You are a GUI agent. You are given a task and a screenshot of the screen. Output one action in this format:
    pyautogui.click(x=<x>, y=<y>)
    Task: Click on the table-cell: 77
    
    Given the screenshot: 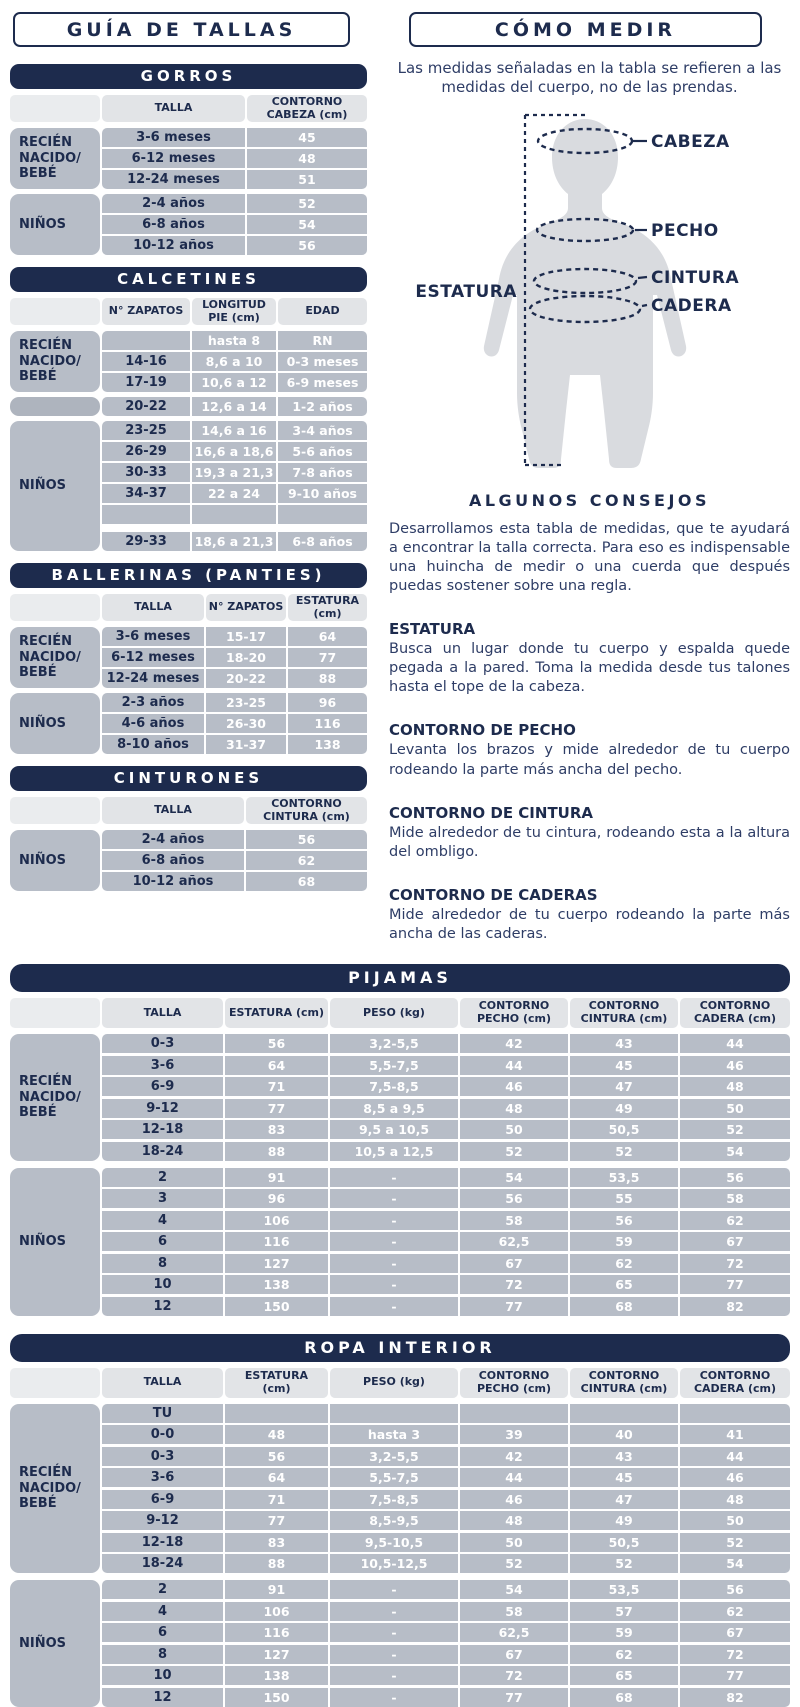 What is the action you would take?
    pyautogui.click(x=514, y=1697)
    